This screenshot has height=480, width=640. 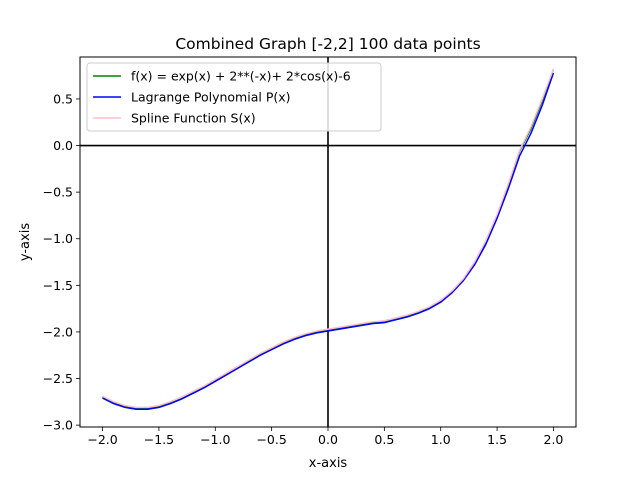 What do you see at coordinates (554, 439) in the screenshot?
I see `x-tick-label: 2.0` at bounding box center [554, 439].